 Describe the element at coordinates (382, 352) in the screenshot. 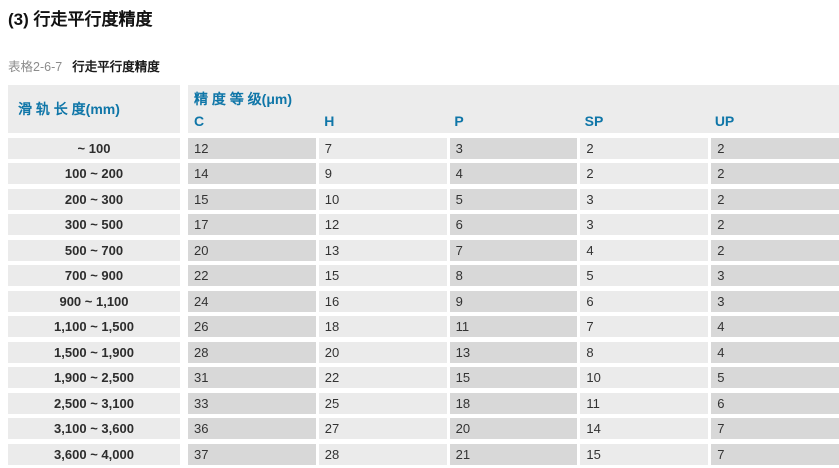

I see `value-cell-h: 20` at that location.